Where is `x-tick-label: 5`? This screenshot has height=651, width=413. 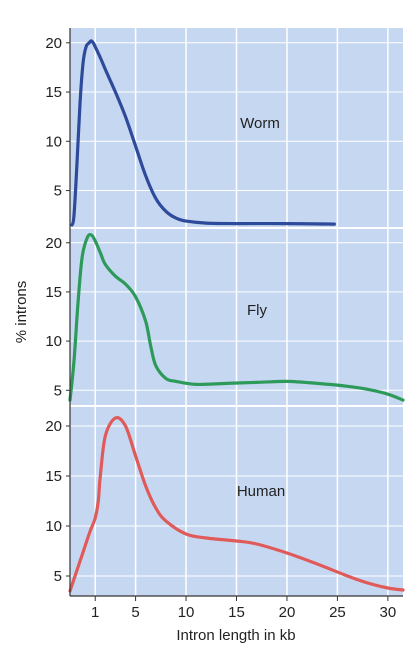 x-tick-label: 5 is located at coordinates (135, 612).